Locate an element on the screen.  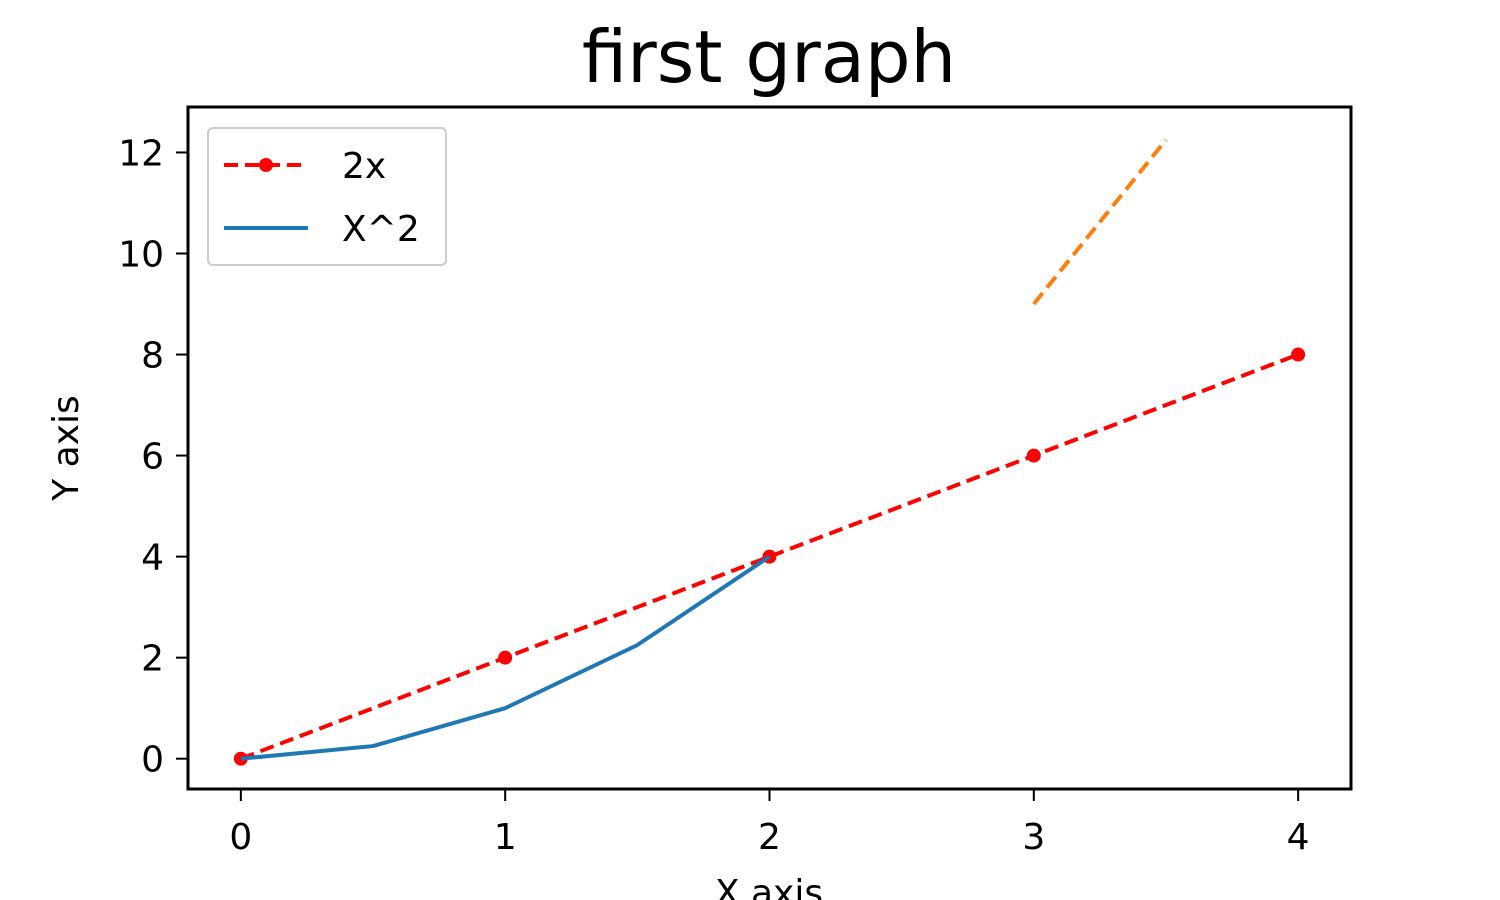
y-tick-label-4: 8 is located at coordinates (152, 356).